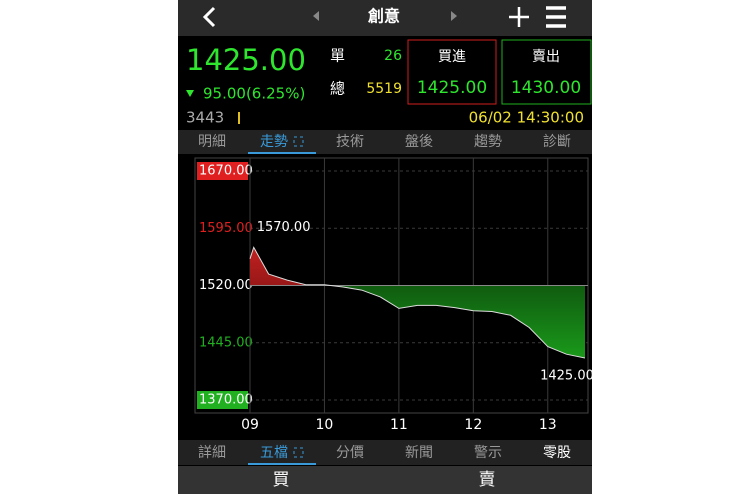  What do you see at coordinates (452, 88) in the screenshot?
I see `buy-price: 1425.00` at bounding box center [452, 88].